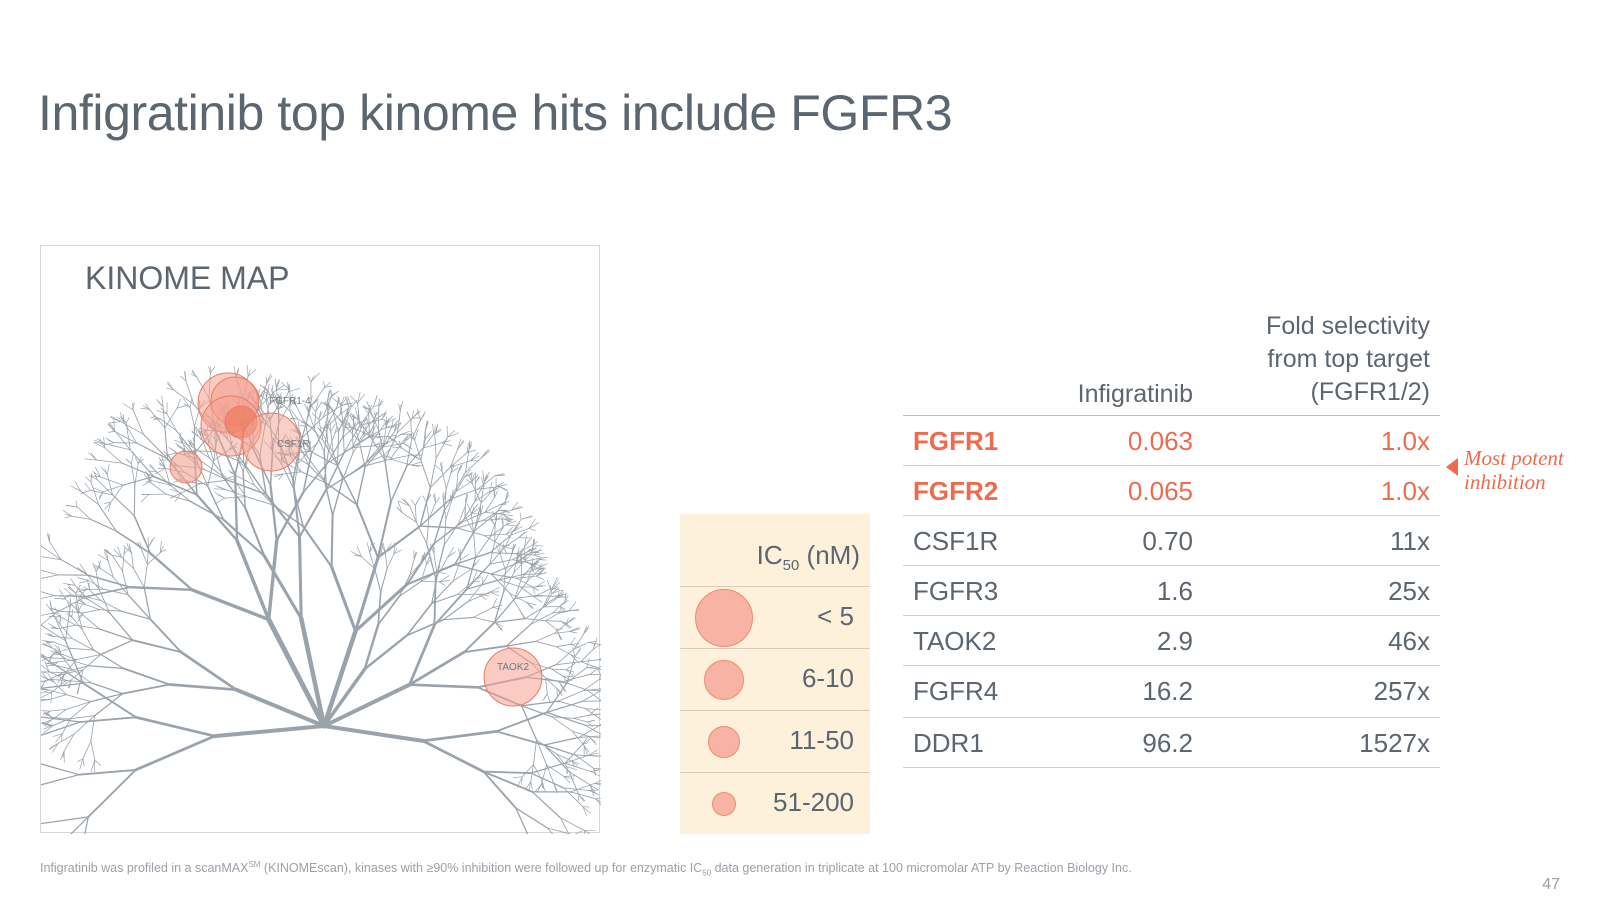  What do you see at coordinates (1171, 692) in the screenshot?
I see `table-row: FGFR4 16.2 257x` at bounding box center [1171, 692].